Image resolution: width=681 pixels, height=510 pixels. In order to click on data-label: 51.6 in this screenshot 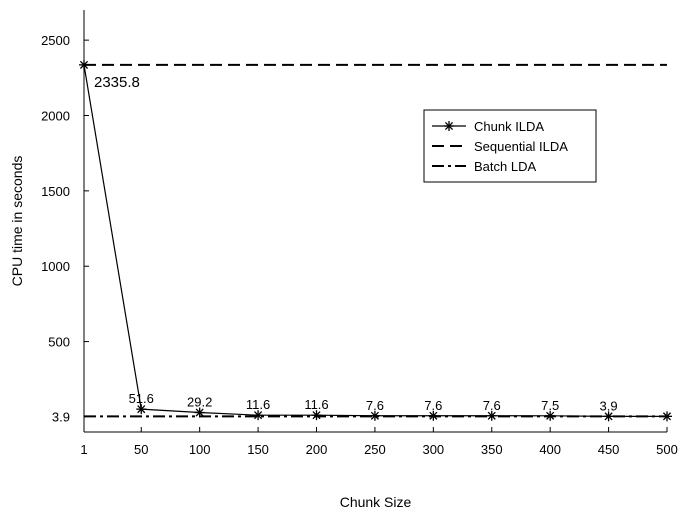, I will do `click(141, 398)`.